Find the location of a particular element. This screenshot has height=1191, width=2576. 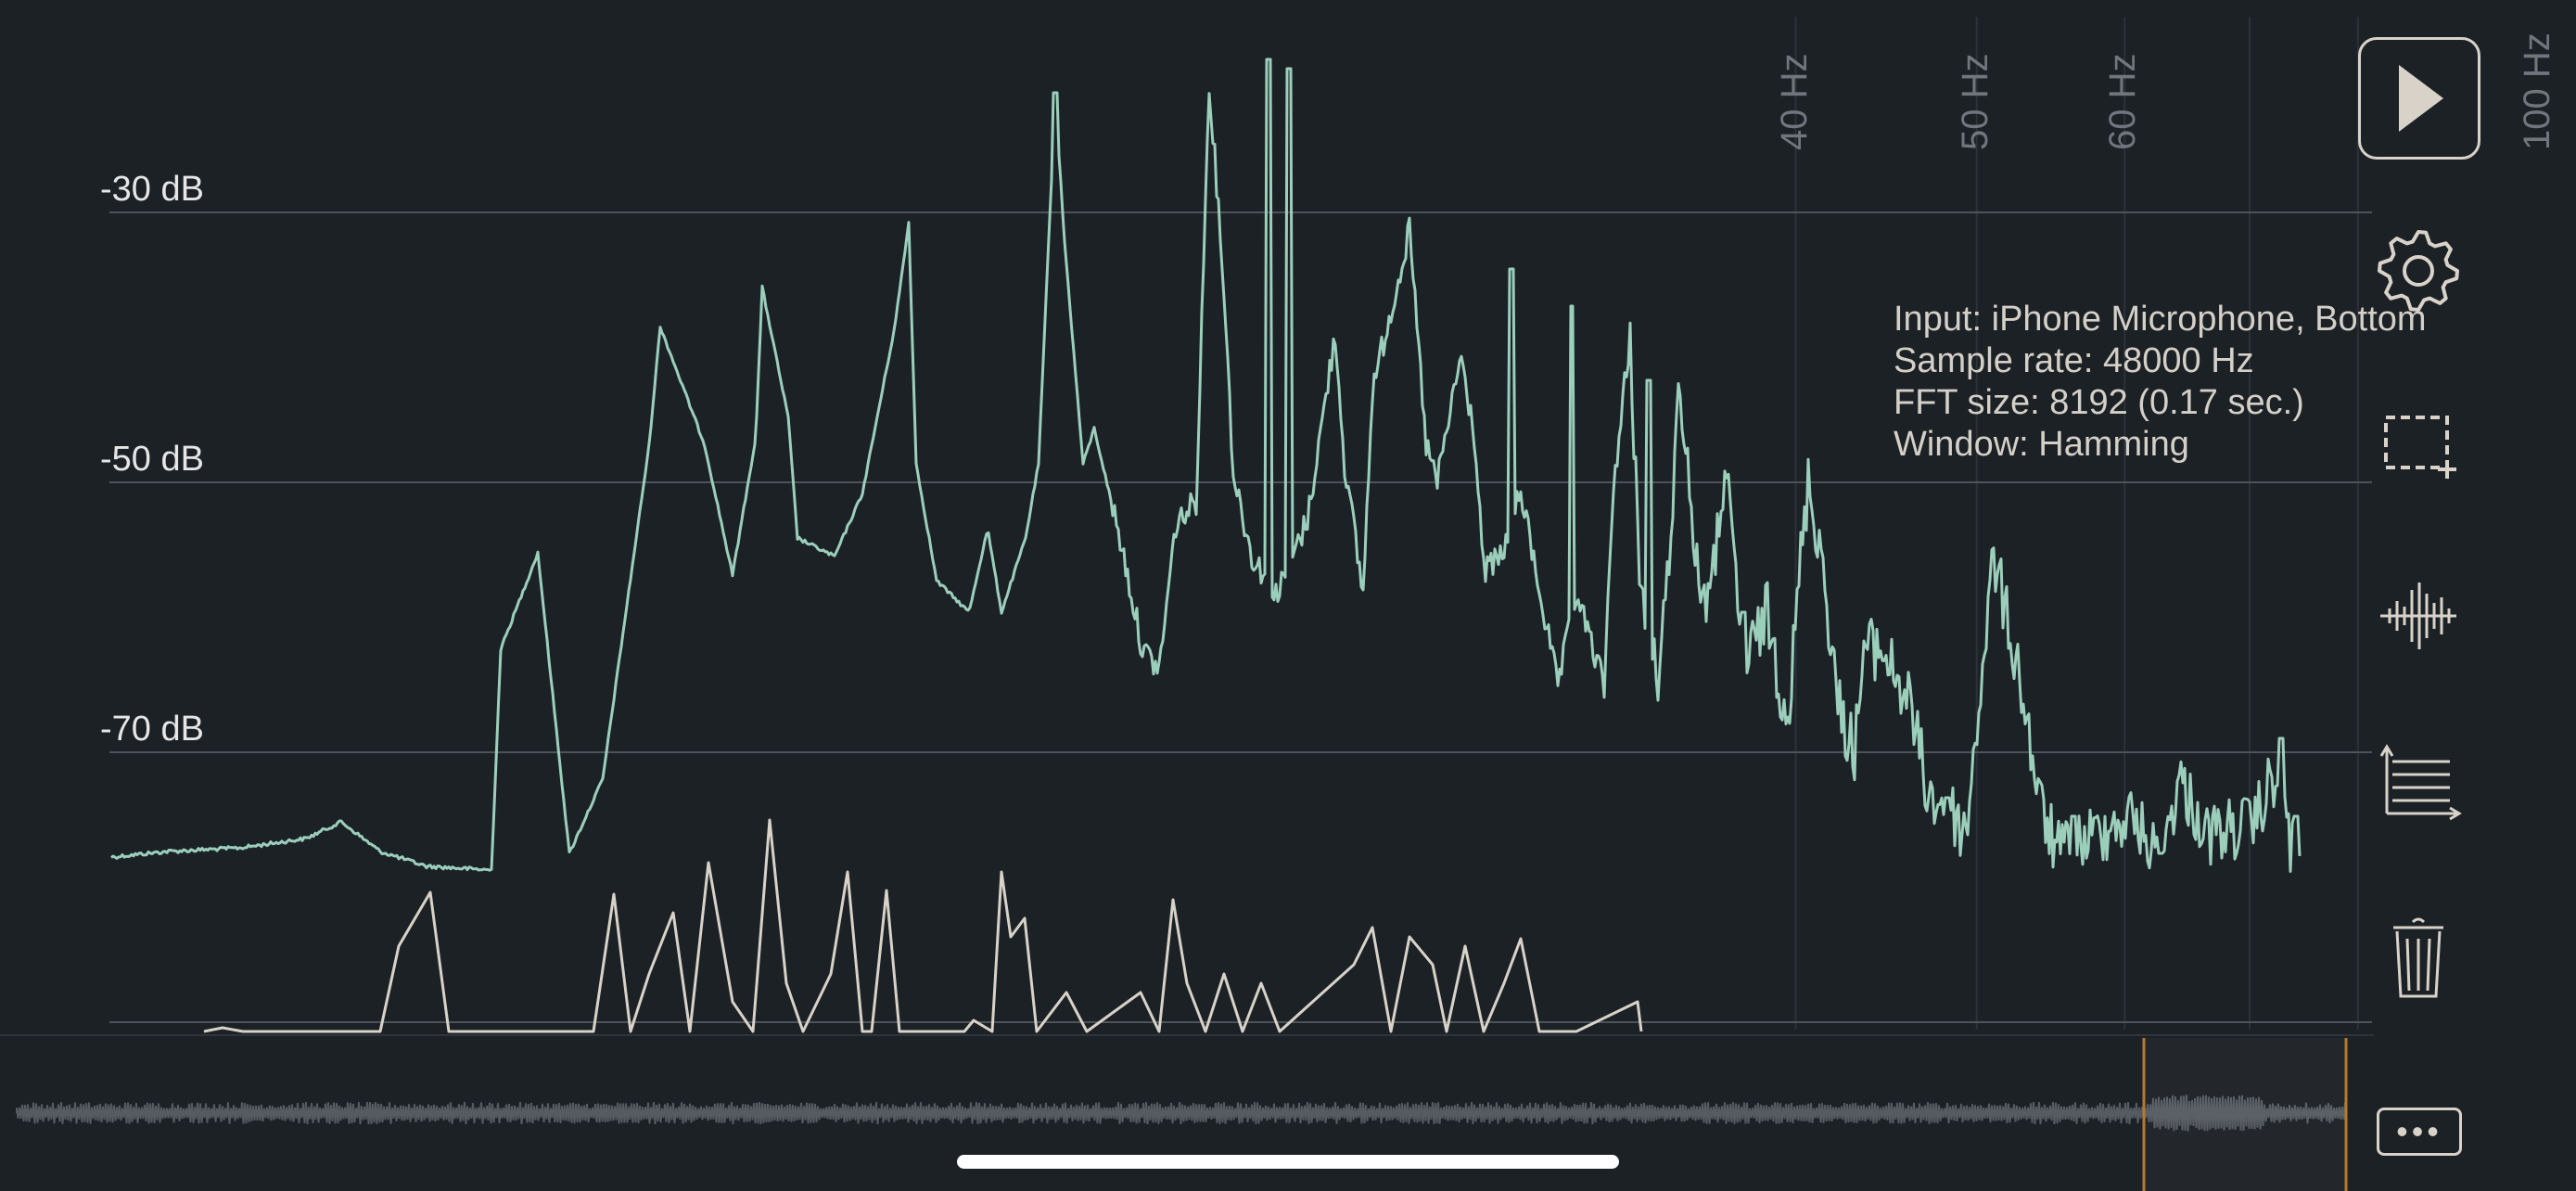

selection-region is located at coordinates (2245, 1114).